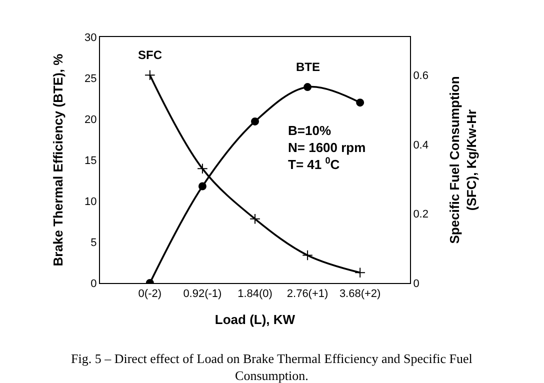 This screenshot has height=383, width=544. Describe the element at coordinates (463, 160) in the screenshot. I see `y2-axis-title: Specific Fuel Consumption (SFC), Kg/Kw-Hr` at that location.